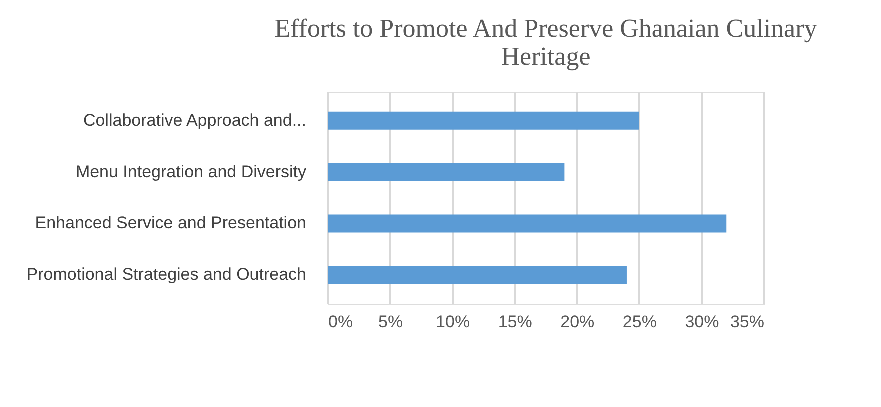  Describe the element at coordinates (170, 223) in the screenshot. I see `y-tick-label: Enhanced Service and Presentation` at that location.